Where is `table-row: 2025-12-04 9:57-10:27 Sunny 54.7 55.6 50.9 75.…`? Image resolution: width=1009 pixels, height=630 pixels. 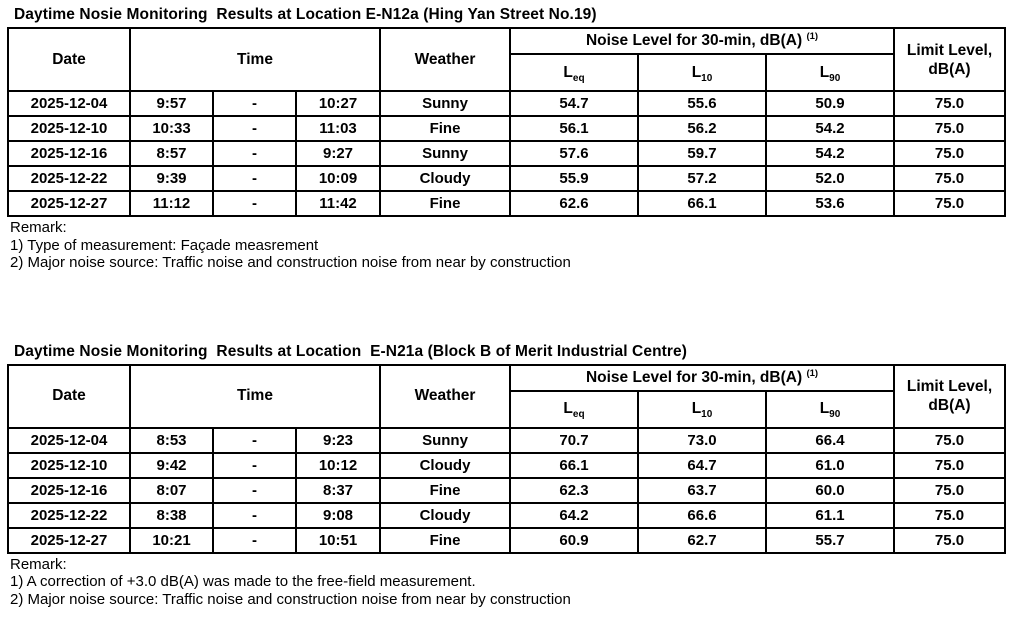 table-row: 2025-12-04 9:57-10:27 Sunny 54.7 55.6 50.9 75.… is located at coordinates (506, 103).